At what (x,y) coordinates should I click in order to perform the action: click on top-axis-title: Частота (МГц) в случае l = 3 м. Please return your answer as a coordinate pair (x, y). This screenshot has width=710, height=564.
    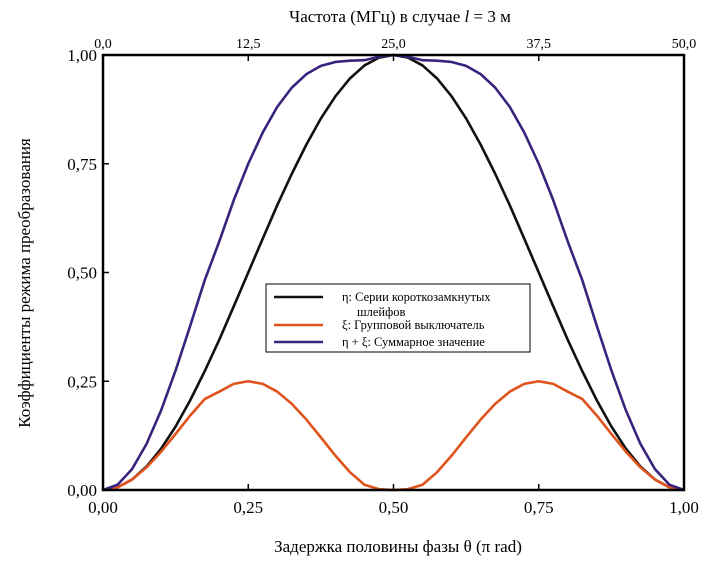
    Looking at the image, I should click on (400, 16).